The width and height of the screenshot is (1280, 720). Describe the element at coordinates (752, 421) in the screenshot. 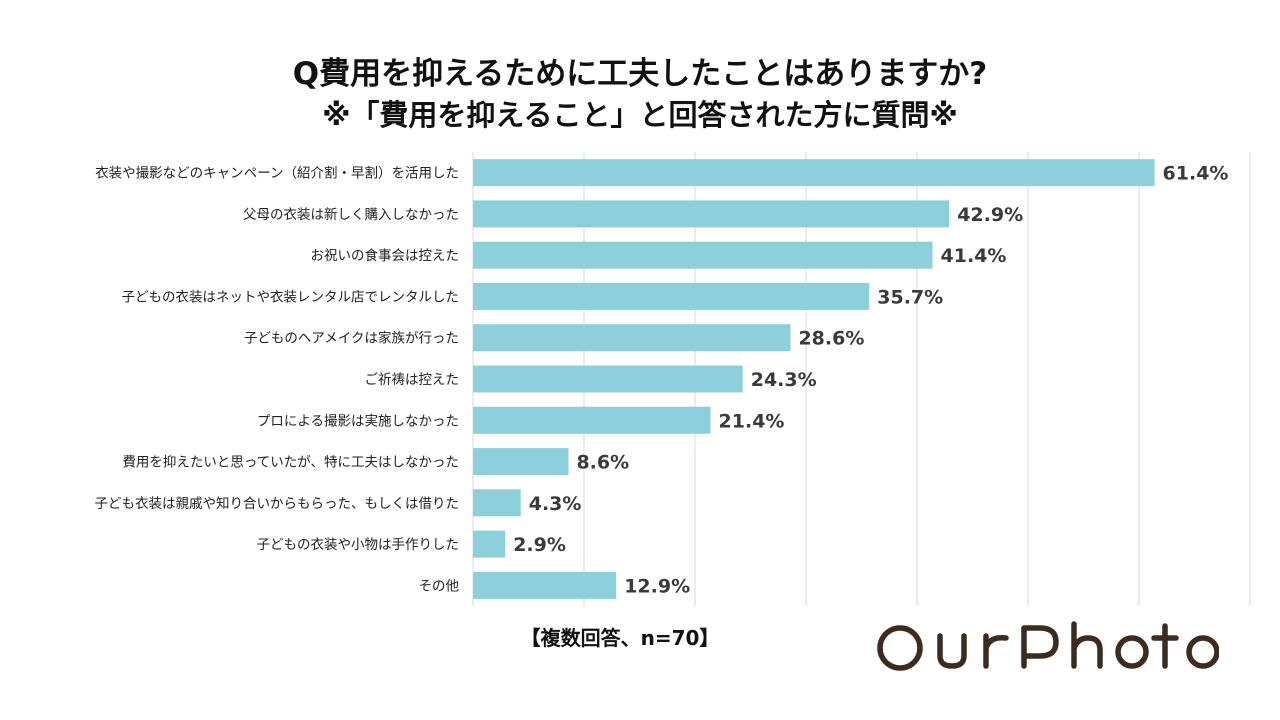

I see `data-label: 21.4%` at that location.